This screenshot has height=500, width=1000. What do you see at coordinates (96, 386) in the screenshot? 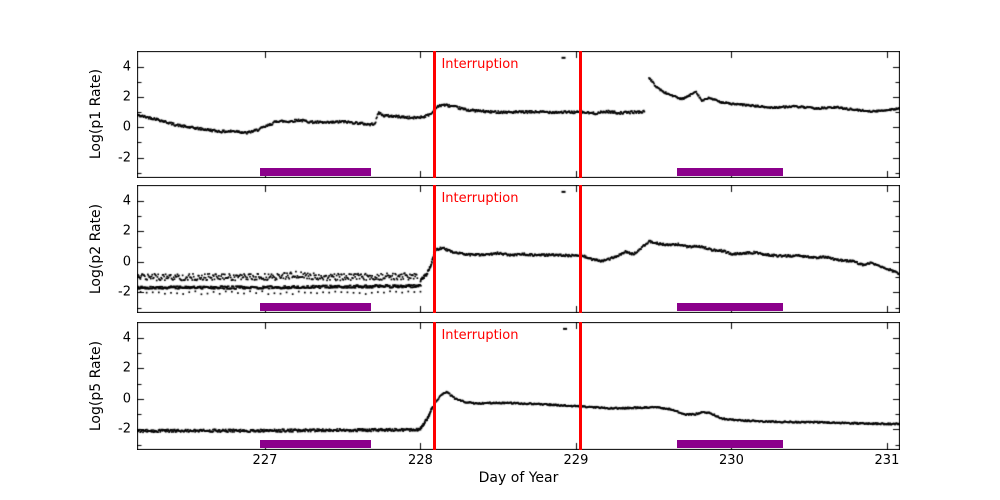
I see `y-axis-label-p5: Log(p5 Rate)` at bounding box center [96, 386].